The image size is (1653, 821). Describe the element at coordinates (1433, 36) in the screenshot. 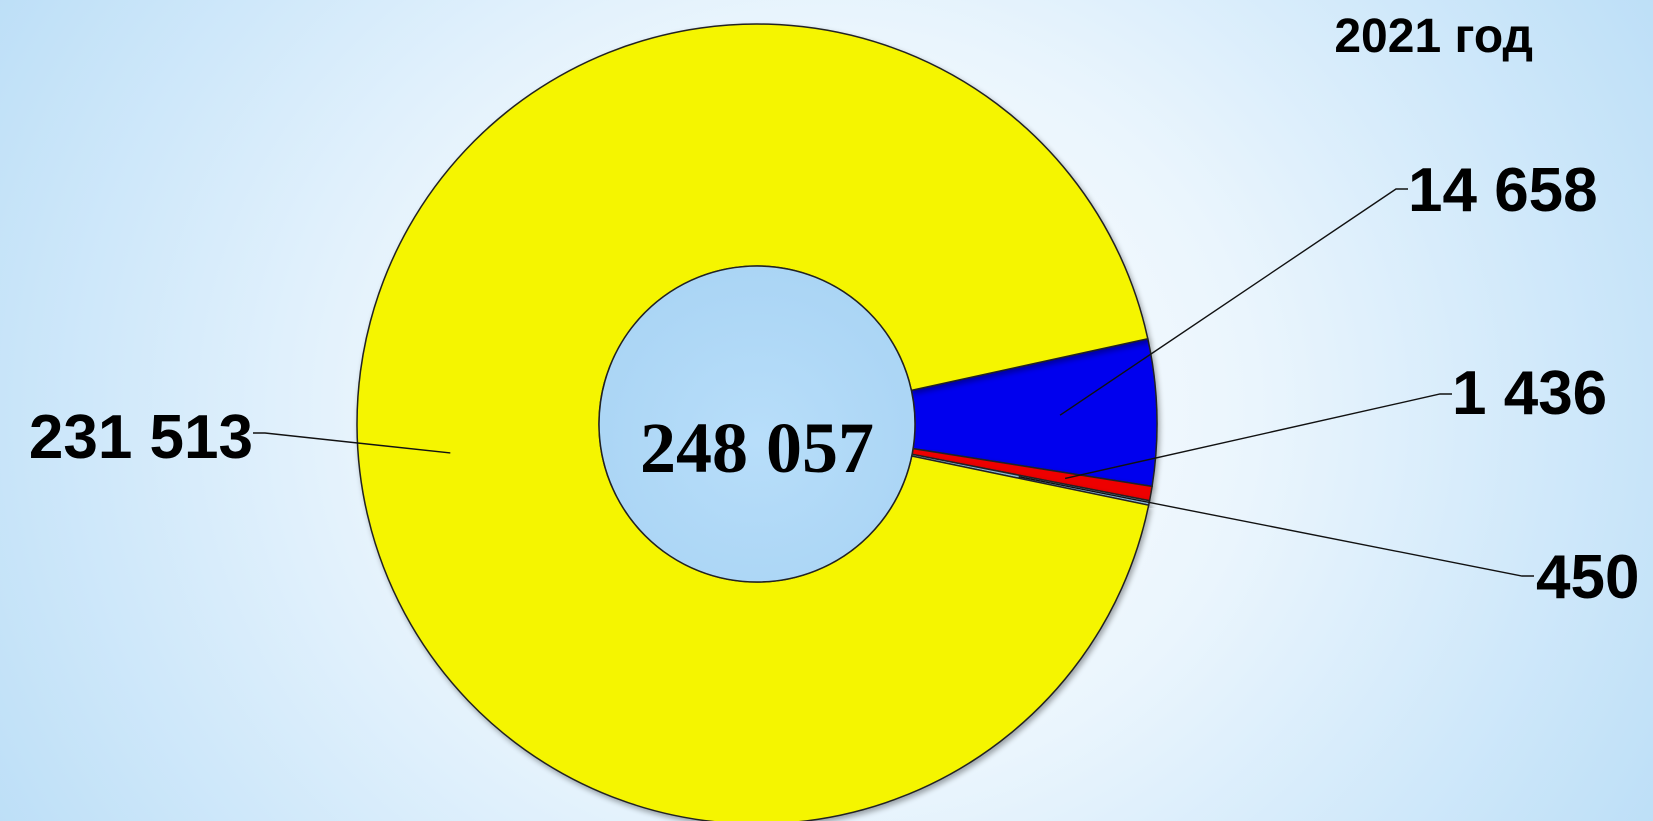

I see `chart-title: 2021 год` at that location.